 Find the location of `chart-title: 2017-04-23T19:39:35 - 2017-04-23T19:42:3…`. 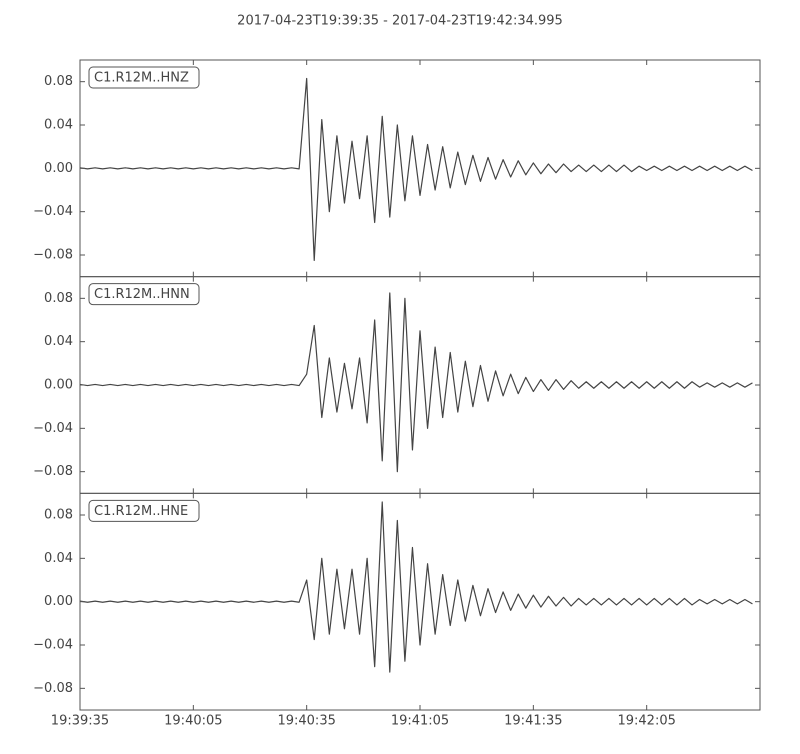

chart-title: 2017-04-23T19:39:35 - 2017-04-23T19:42:3… is located at coordinates (400, 21).